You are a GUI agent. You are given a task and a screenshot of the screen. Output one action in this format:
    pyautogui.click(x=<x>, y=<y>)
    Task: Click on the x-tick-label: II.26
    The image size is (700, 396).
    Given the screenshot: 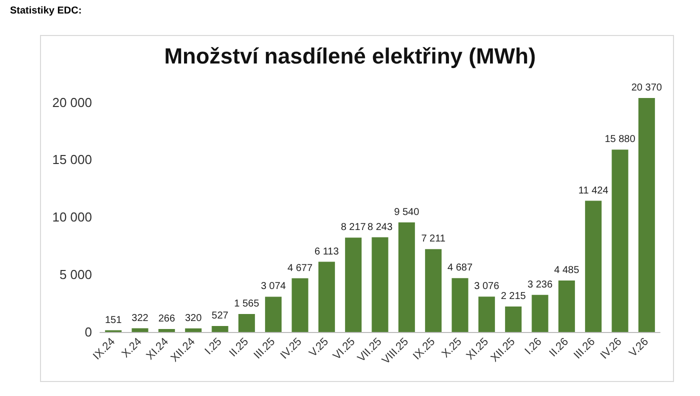 What is the action you would take?
    pyautogui.click(x=559, y=348)
    